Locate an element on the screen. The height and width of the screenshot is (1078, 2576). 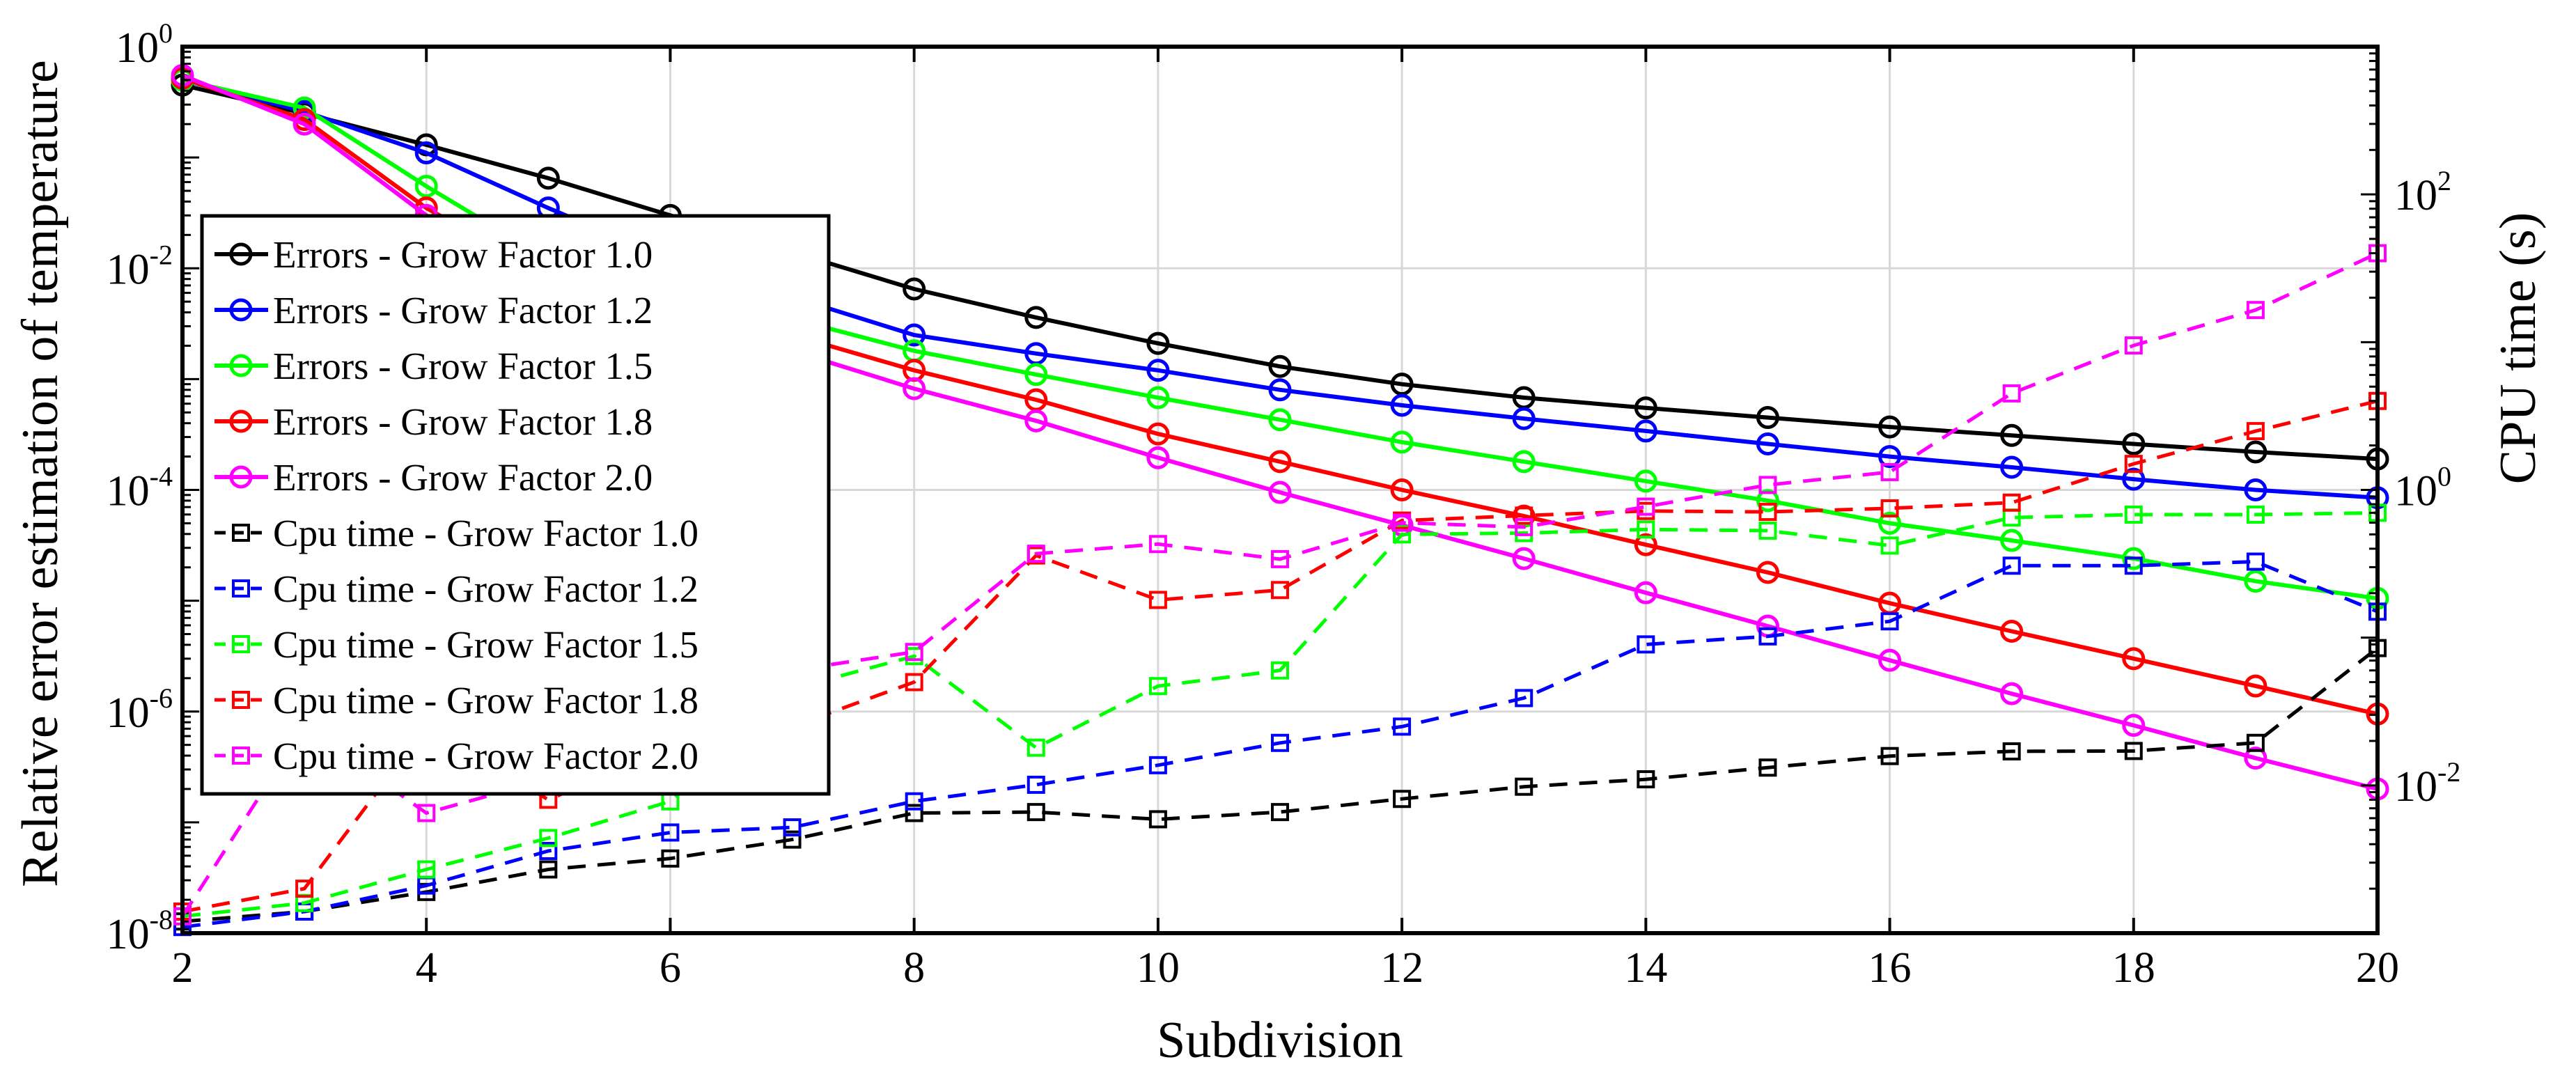
y-right-tick-label: 10⁰ is located at coordinates (2422, 488).